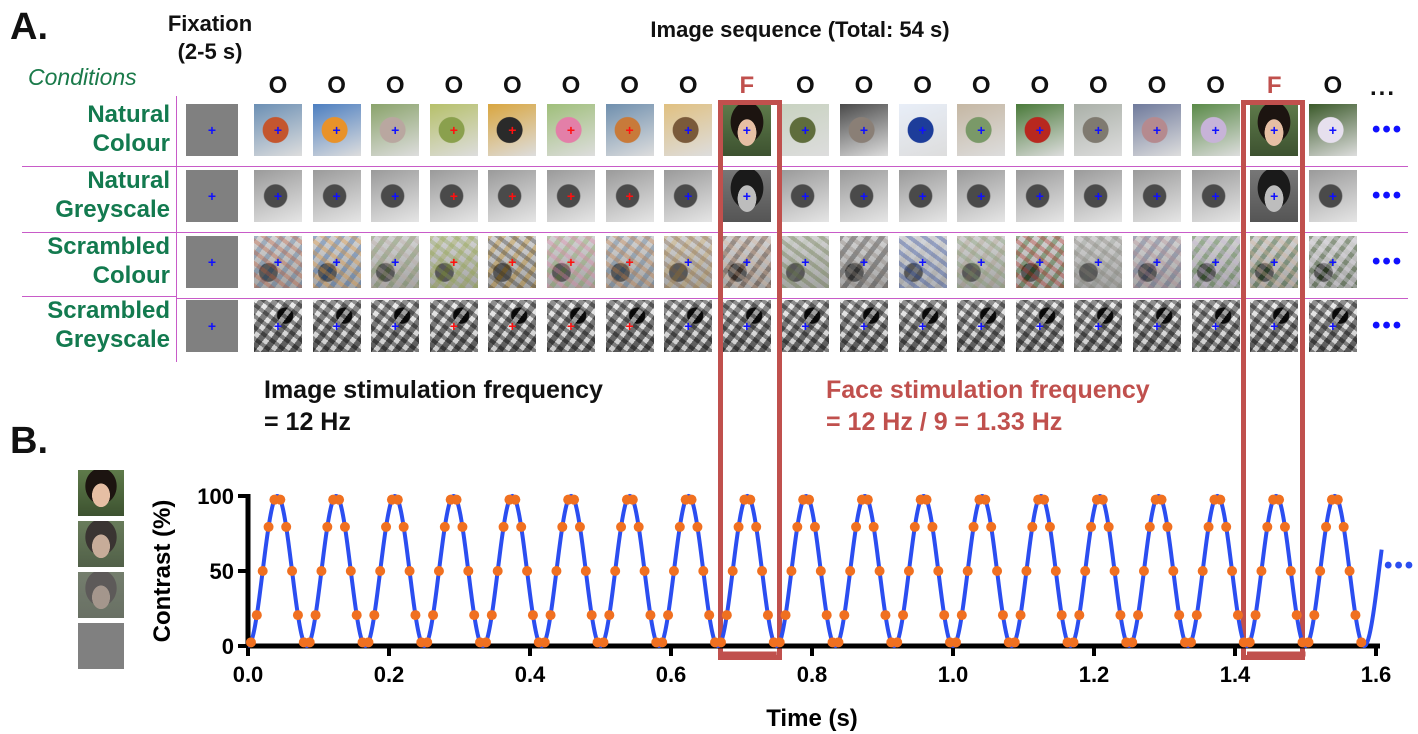 Image resolution: width=1418 pixels, height=734 pixels. I want to click on y-axis-label: Contrast (%), so click(162, 571).